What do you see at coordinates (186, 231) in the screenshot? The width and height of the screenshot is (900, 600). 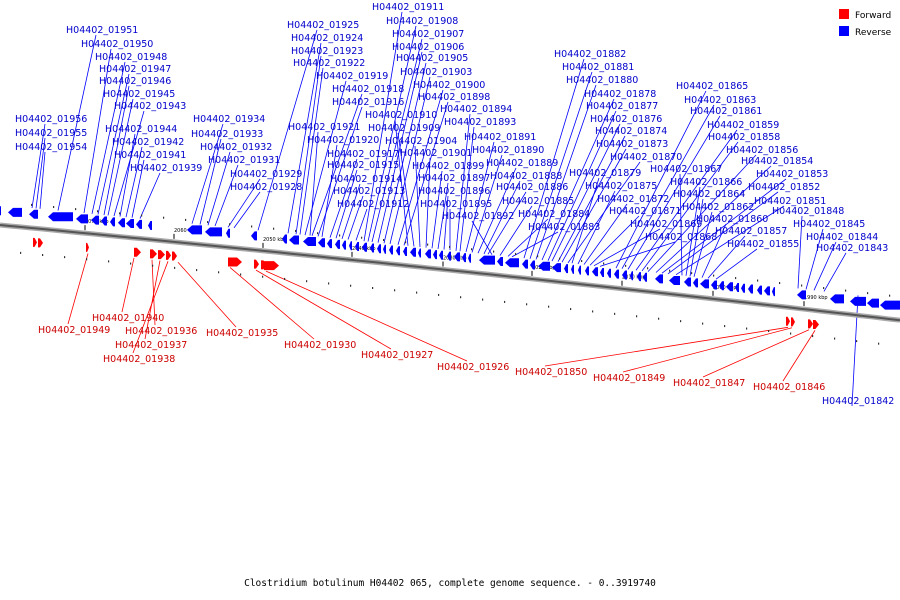 I see `scale-tick-label: 2060 kbp` at bounding box center [186, 231].